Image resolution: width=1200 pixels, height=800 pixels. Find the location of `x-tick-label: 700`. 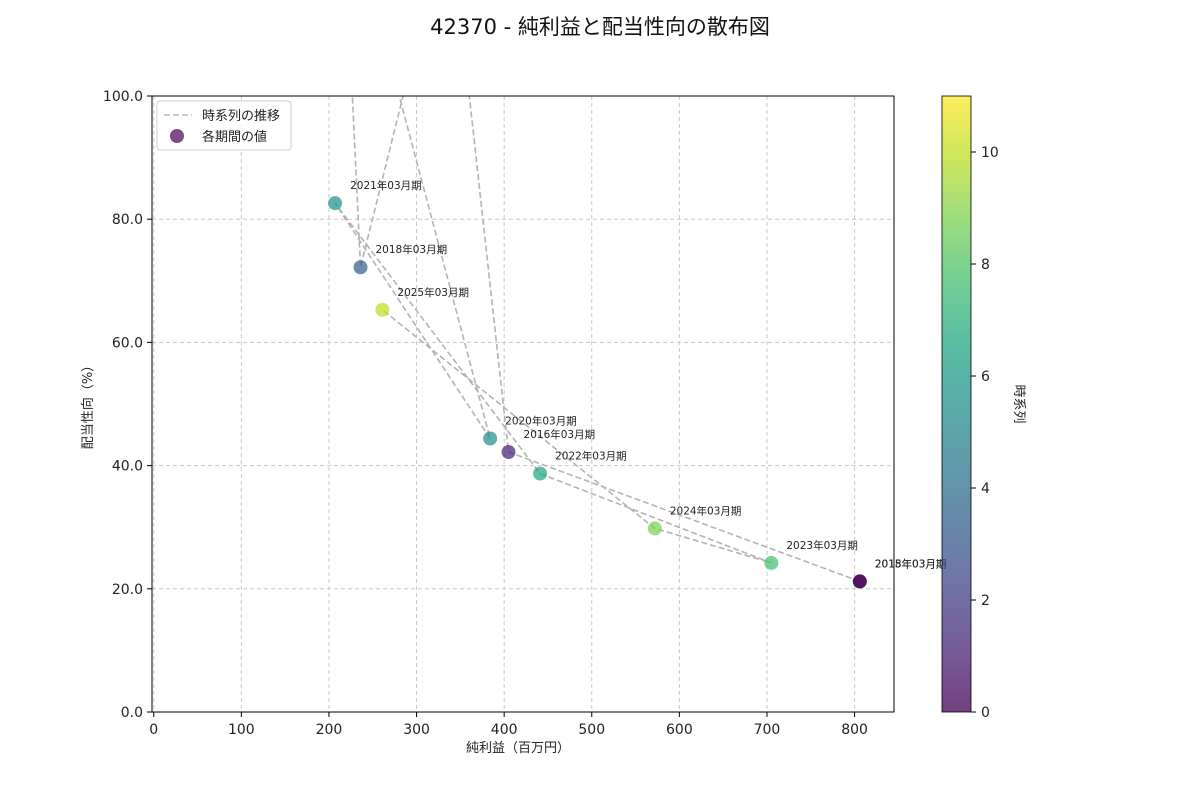

x-tick-label: 700 is located at coordinates (767, 730).